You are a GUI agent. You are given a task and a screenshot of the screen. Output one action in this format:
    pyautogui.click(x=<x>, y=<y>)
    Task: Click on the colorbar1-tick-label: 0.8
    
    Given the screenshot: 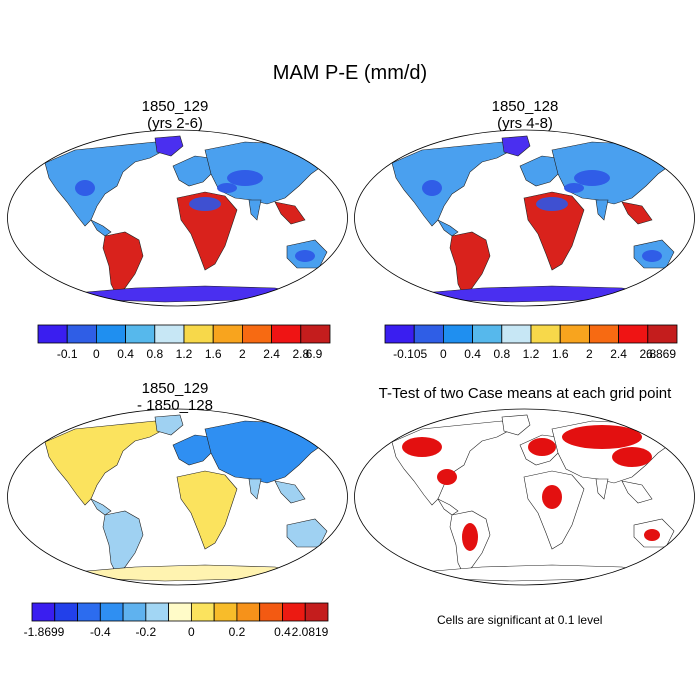 What is the action you would take?
    pyautogui.click(x=154, y=354)
    